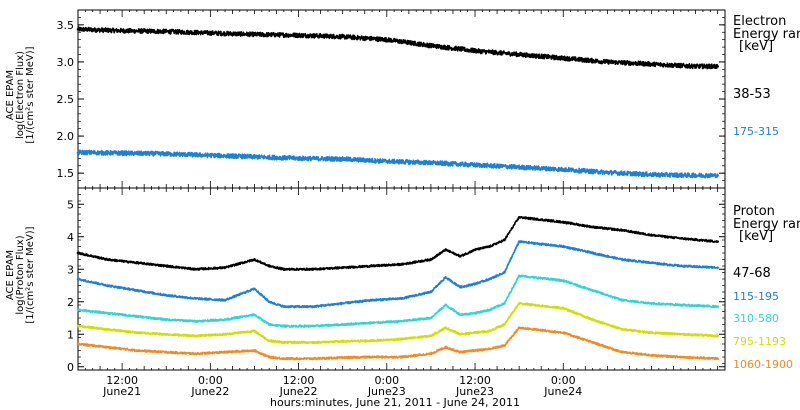  Describe the element at coordinates (30, 275) in the screenshot. I see `proton-ylabel-line3: [1/(cm²s ster MeV)]` at that location.